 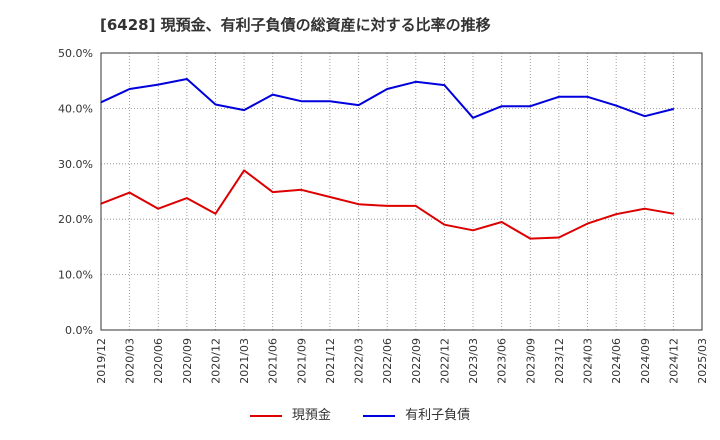 What do you see at coordinates (530, 361) in the screenshot?
I see `x-tick-label: 2023/09` at bounding box center [530, 361].